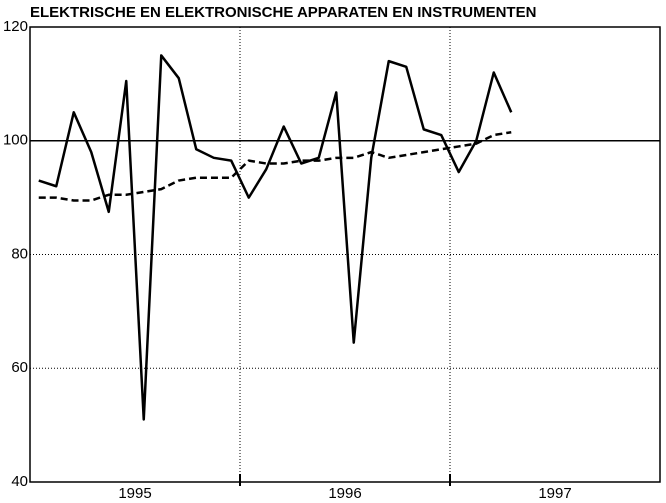 Image resolution: width=666 pixels, height=503 pixels. Describe the element at coordinates (19, 367) in the screenshot. I see `y-tick-label: 60` at that location.